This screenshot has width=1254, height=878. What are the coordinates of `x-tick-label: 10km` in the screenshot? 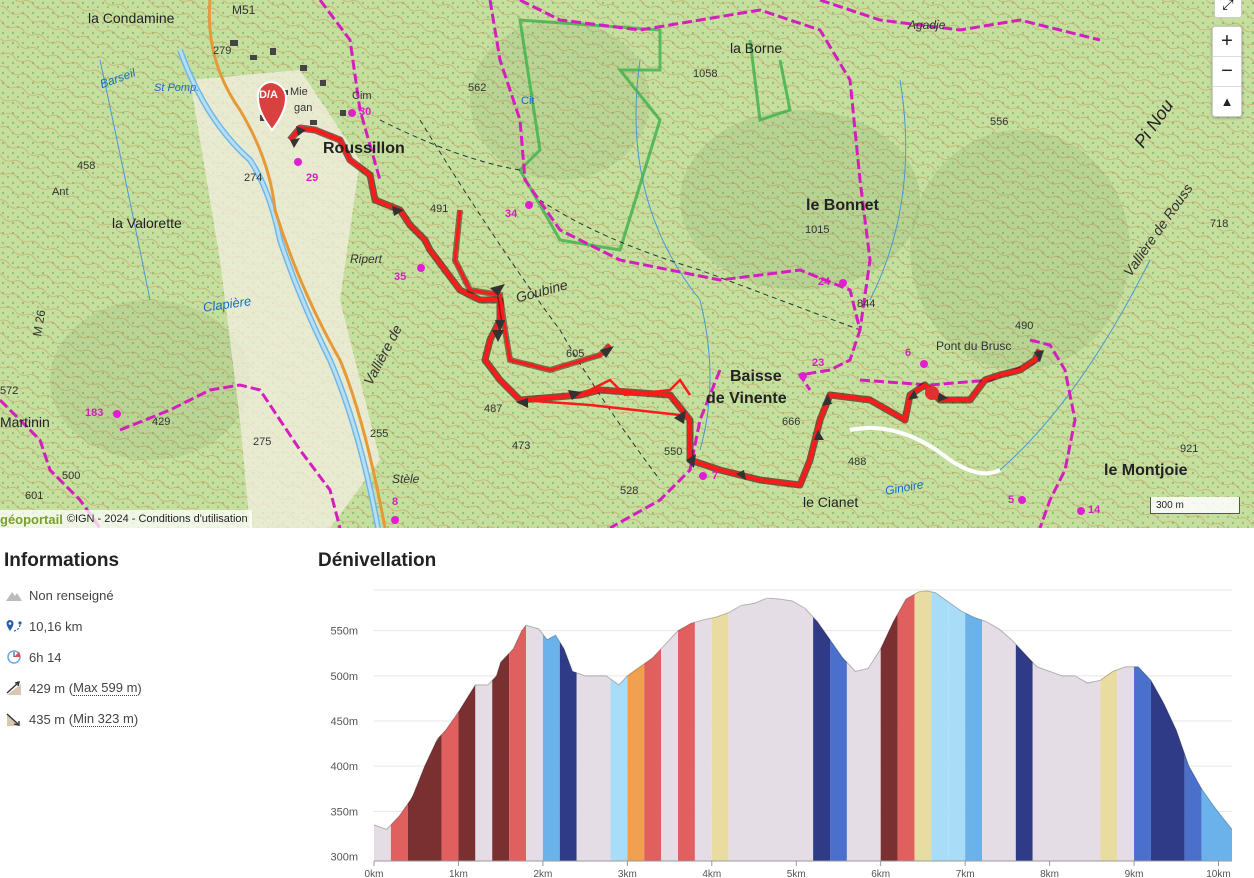 It's located at (1218, 873).